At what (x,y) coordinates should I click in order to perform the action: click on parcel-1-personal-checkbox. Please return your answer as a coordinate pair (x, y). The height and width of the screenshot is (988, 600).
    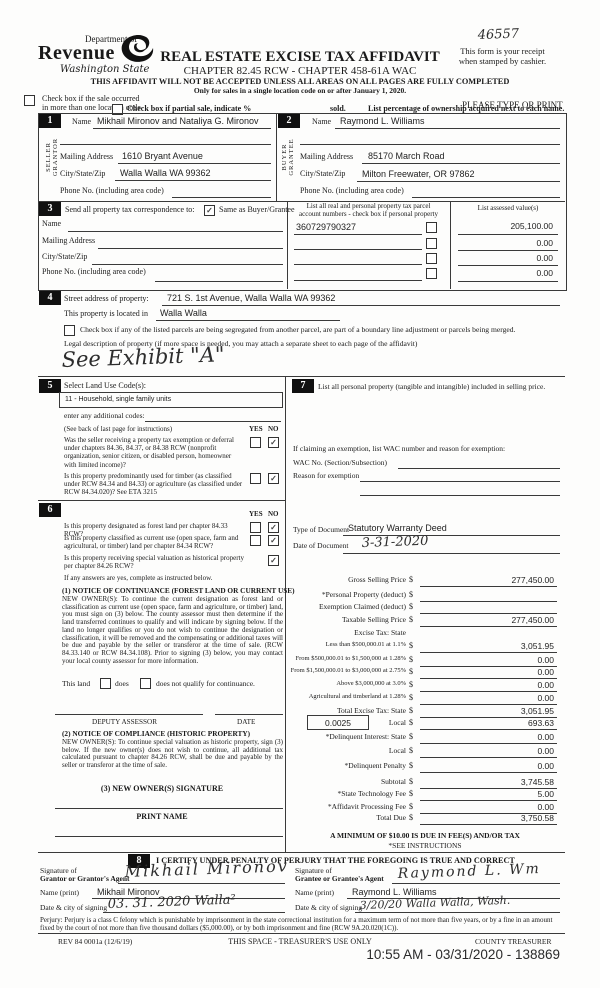
    Looking at the image, I should click on (431, 227).